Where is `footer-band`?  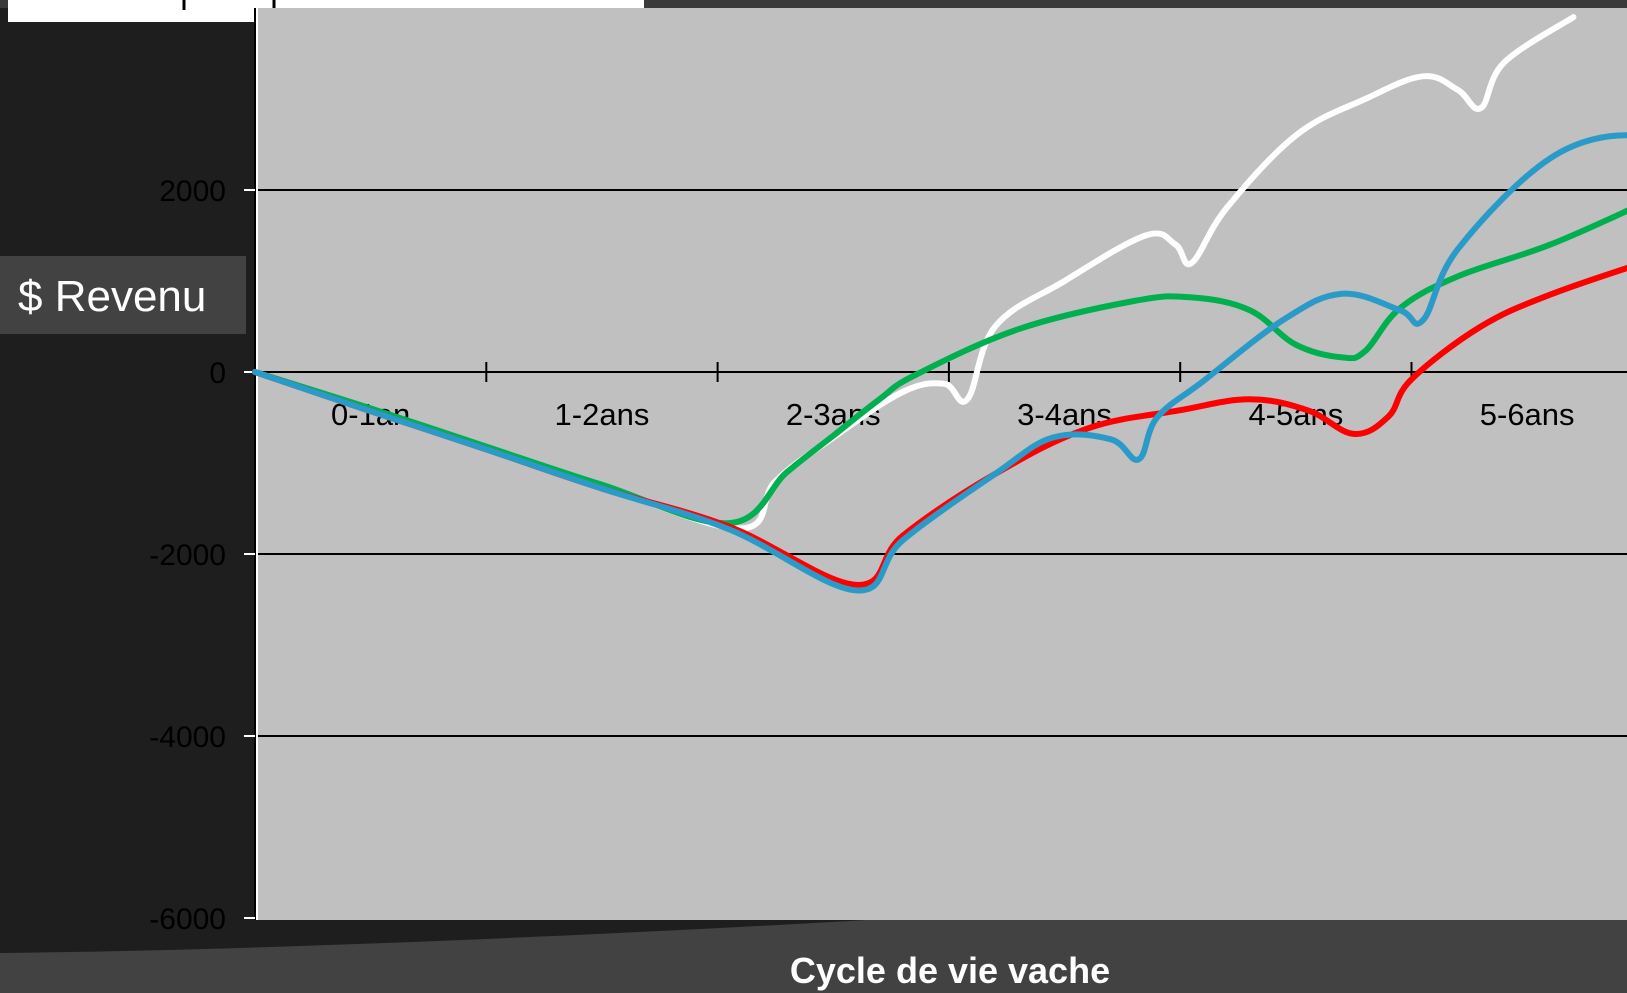
footer-band is located at coordinates (813, 955).